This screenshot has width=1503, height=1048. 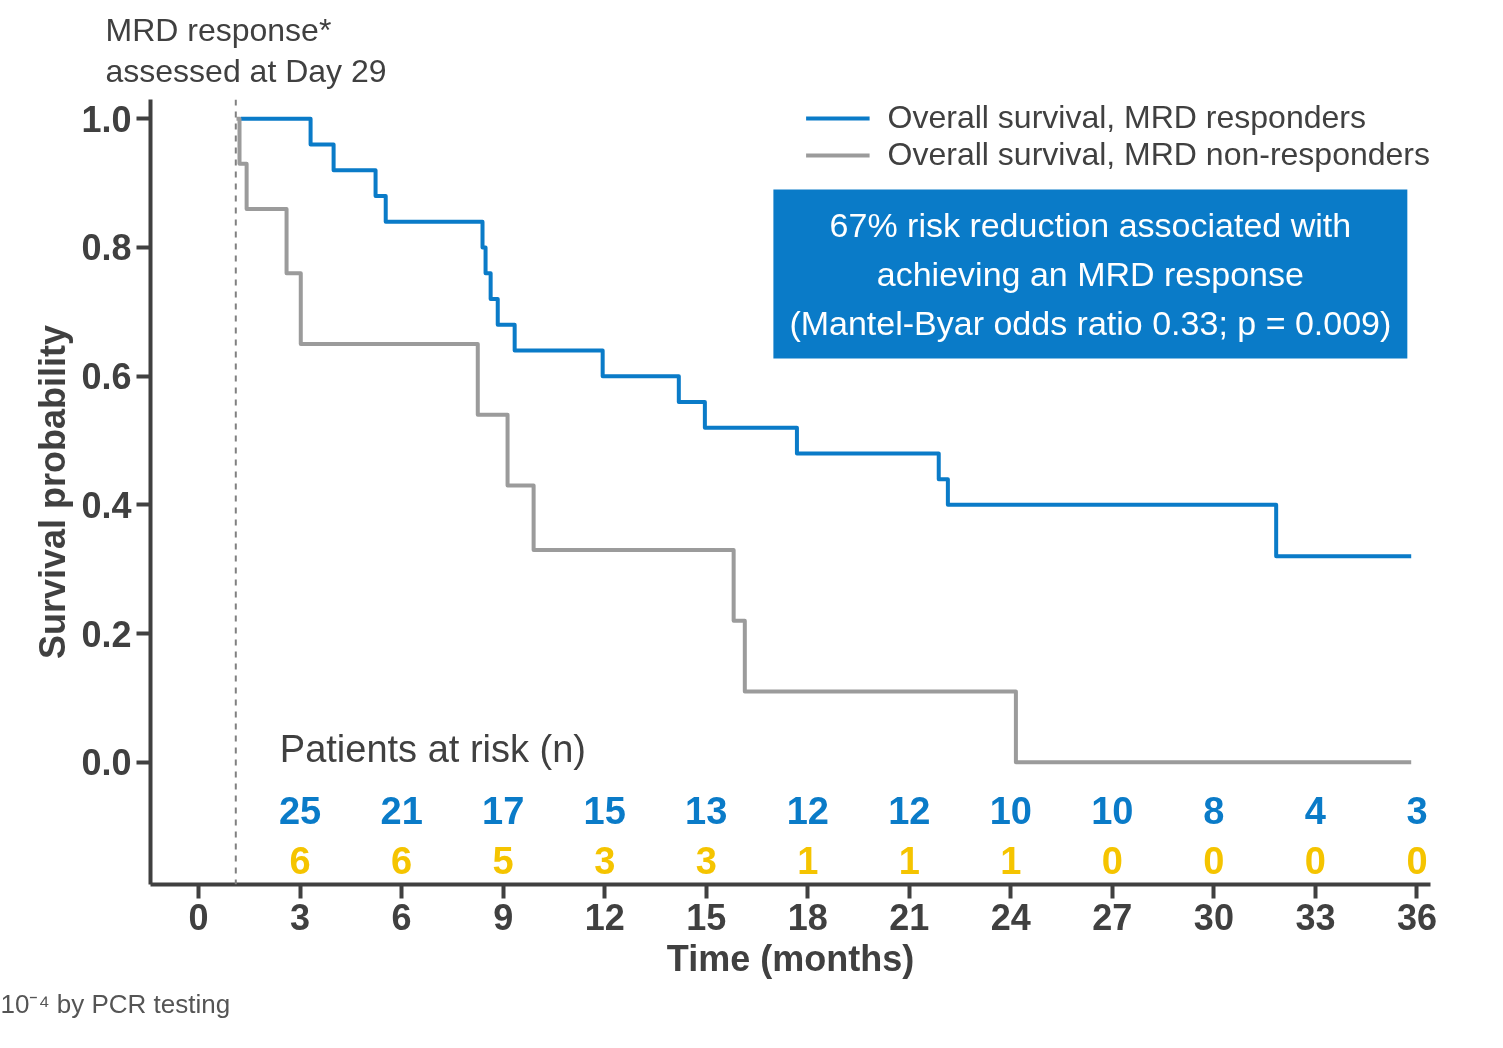 I want to click on x-axis-title: Time (months), so click(x=790, y=958).